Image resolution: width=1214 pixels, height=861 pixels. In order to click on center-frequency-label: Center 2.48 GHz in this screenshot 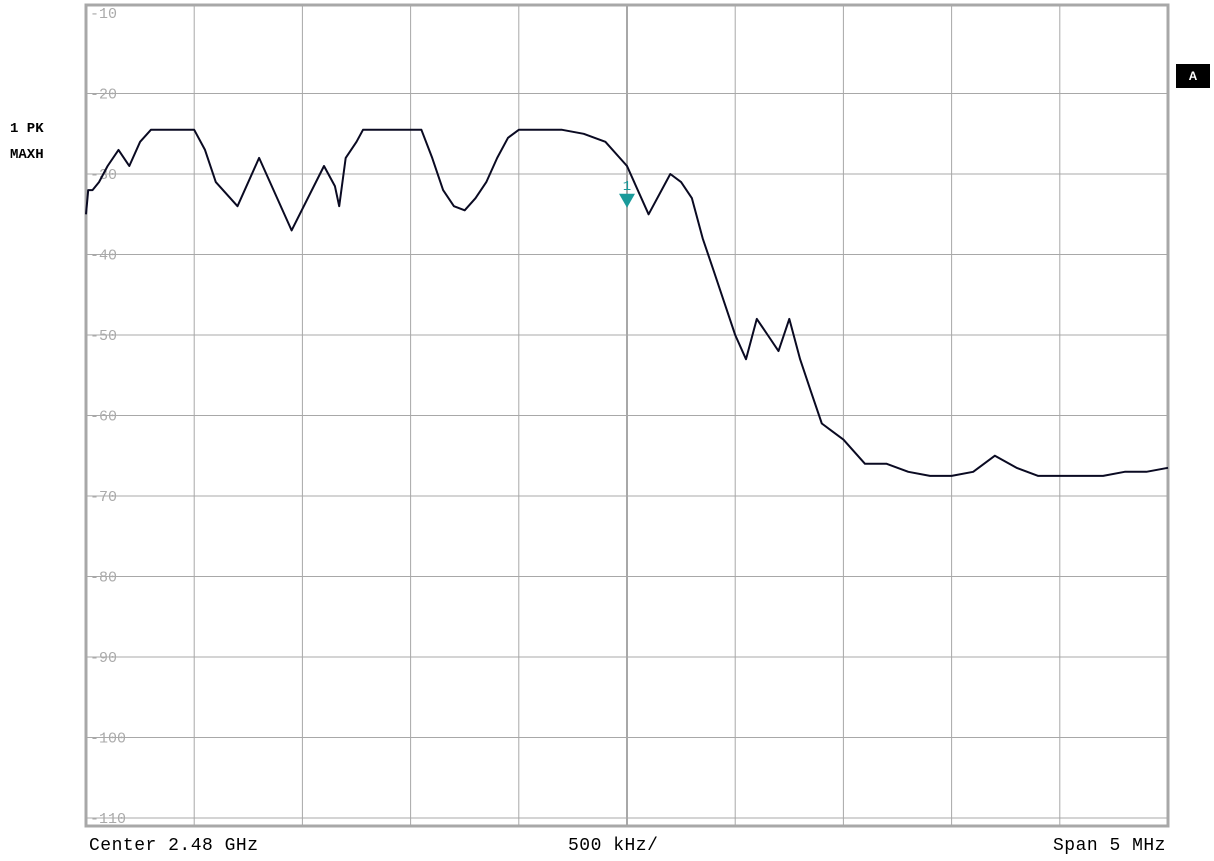, I will do `click(174, 846)`.